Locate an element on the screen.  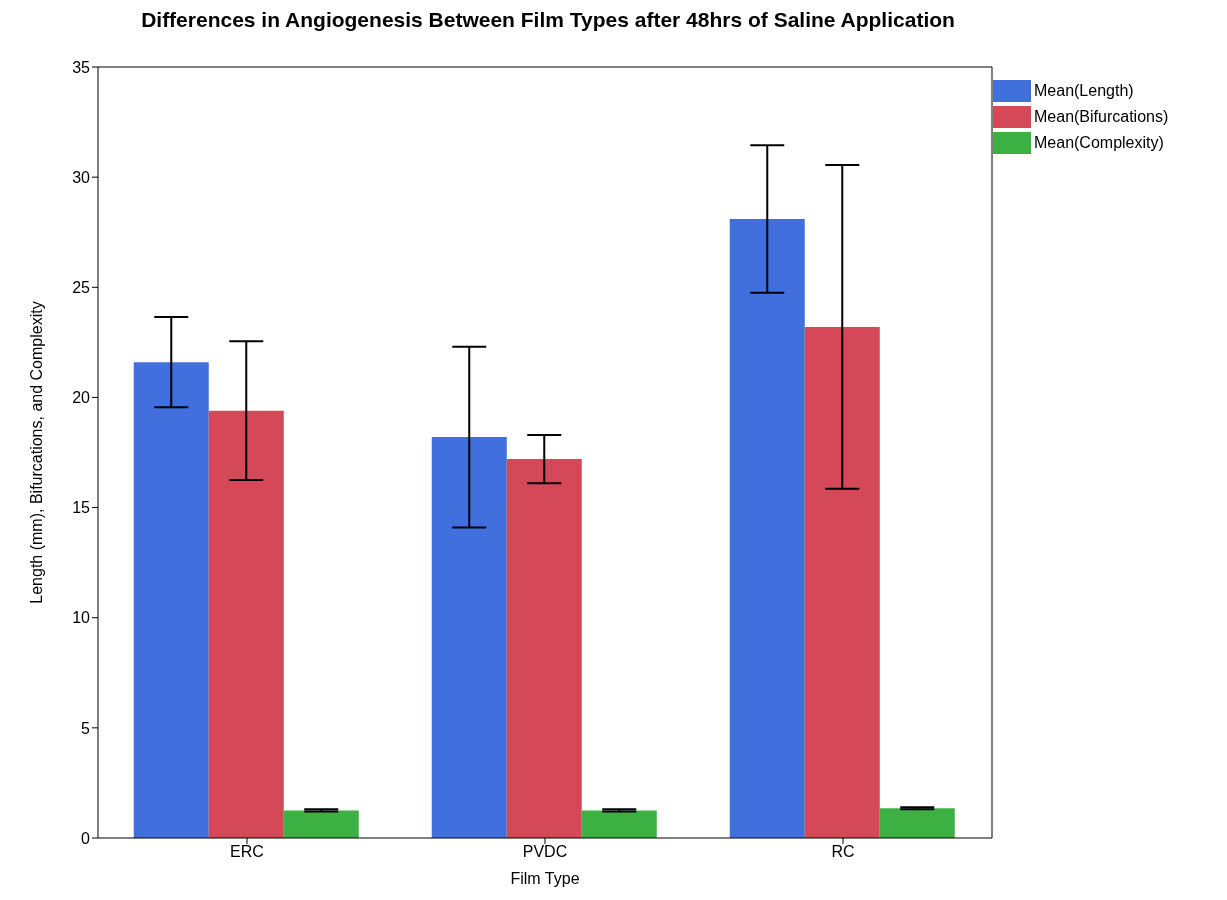
y-tick-label: 25 is located at coordinates (81, 287).